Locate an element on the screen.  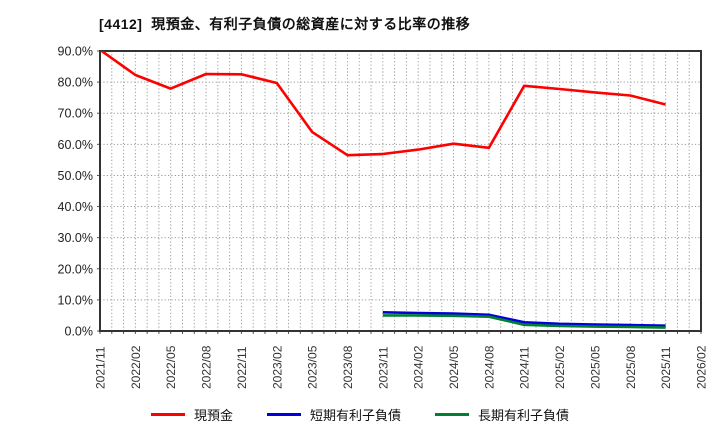
x-tick-label: 2025/02 is located at coordinates (560, 367).